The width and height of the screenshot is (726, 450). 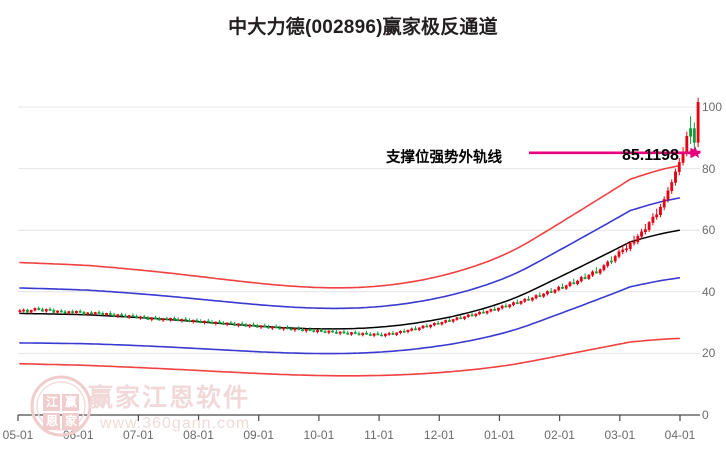 What do you see at coordinates (52, 421) in the screenshot?
I see `seal-char-2: 恩` at bounding box center [52, 421].